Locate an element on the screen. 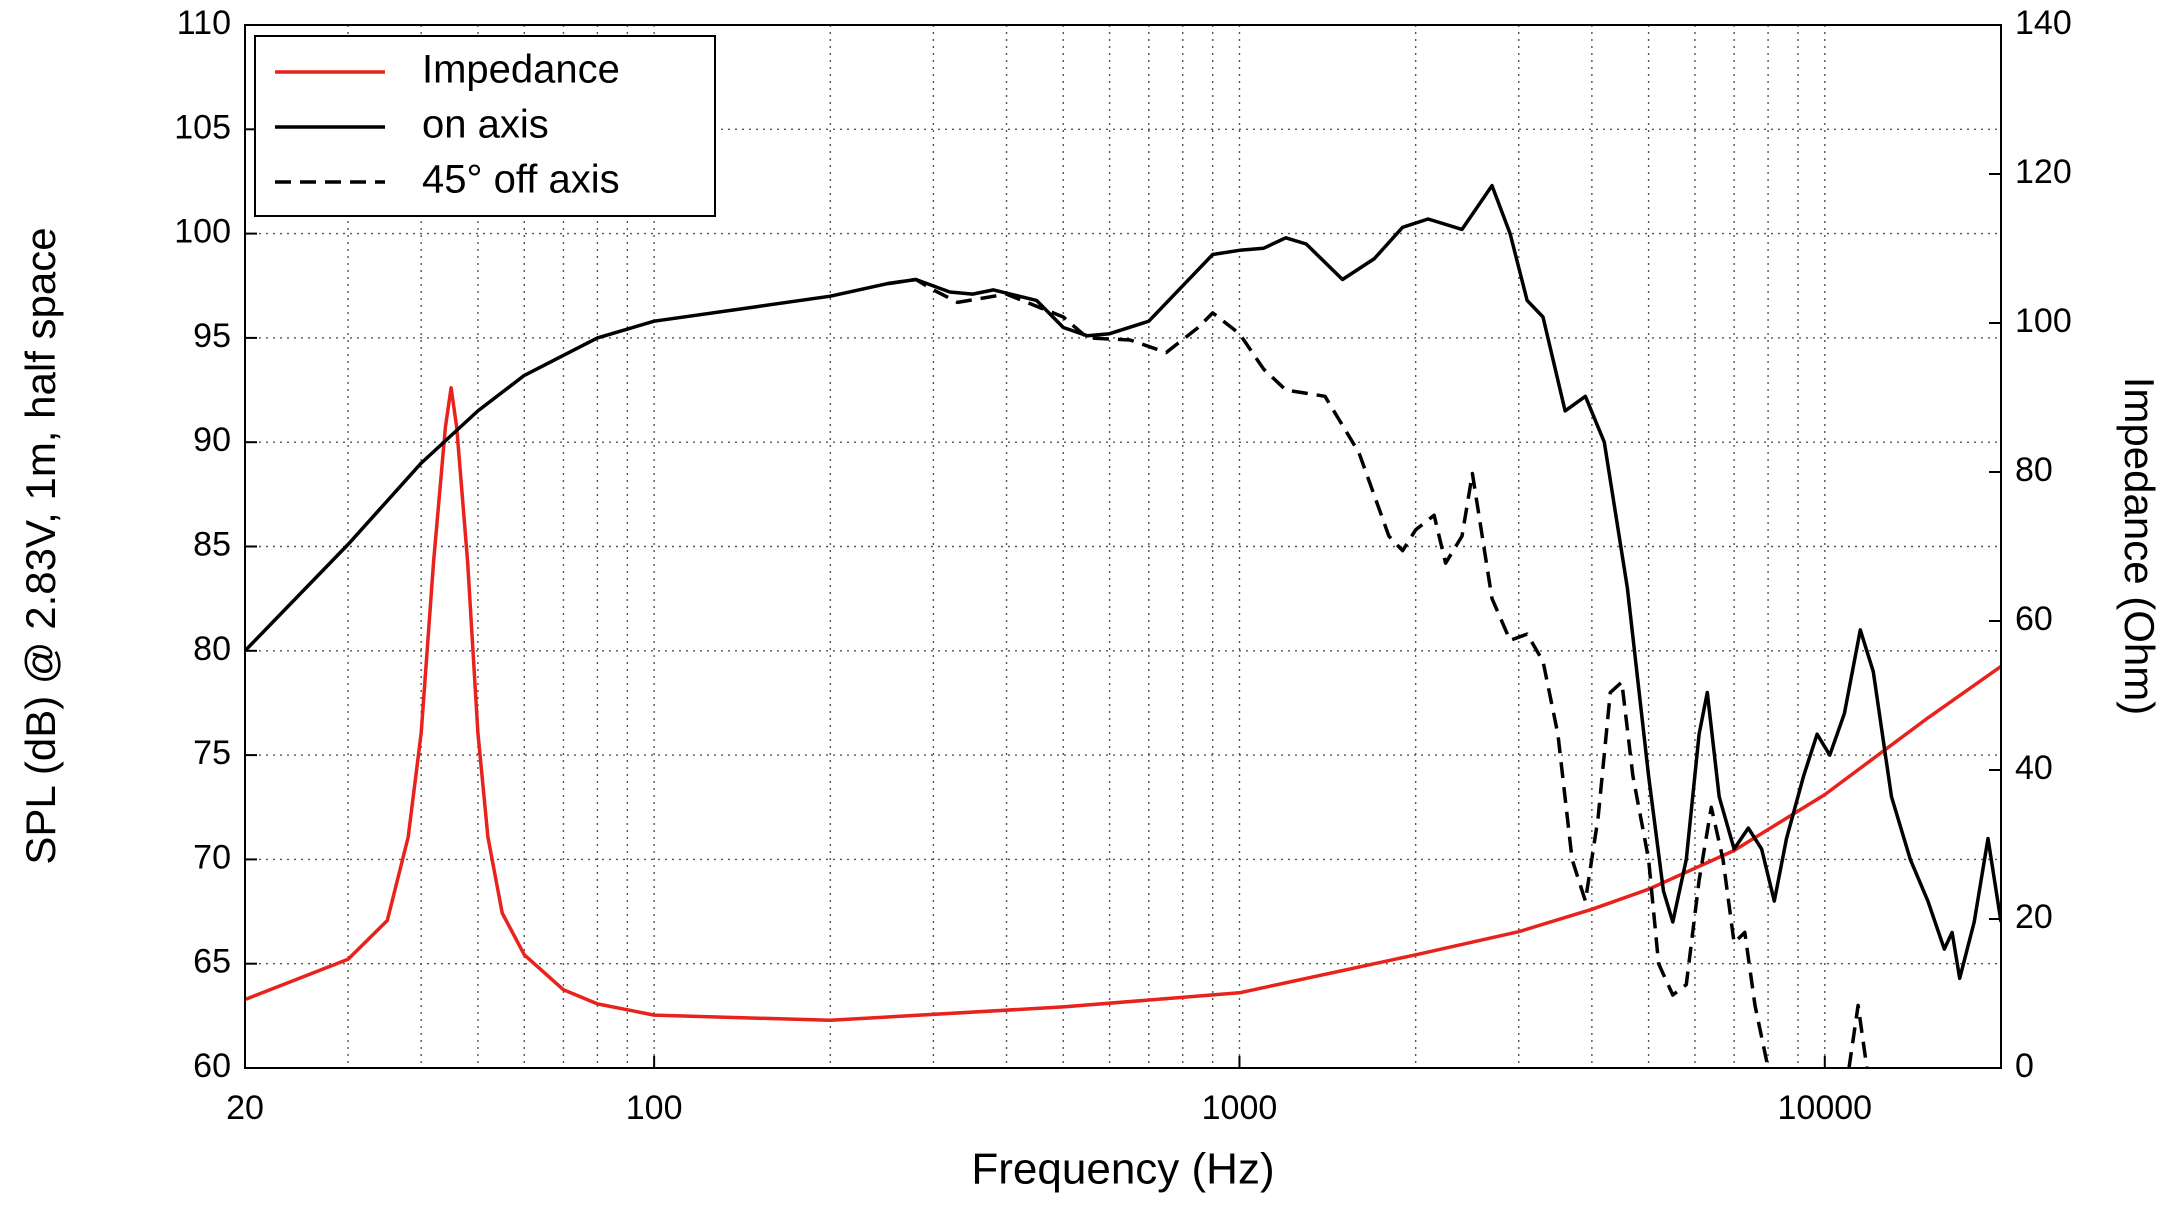  y2-tick-label: 60 is located at coordinates (2034, 619).